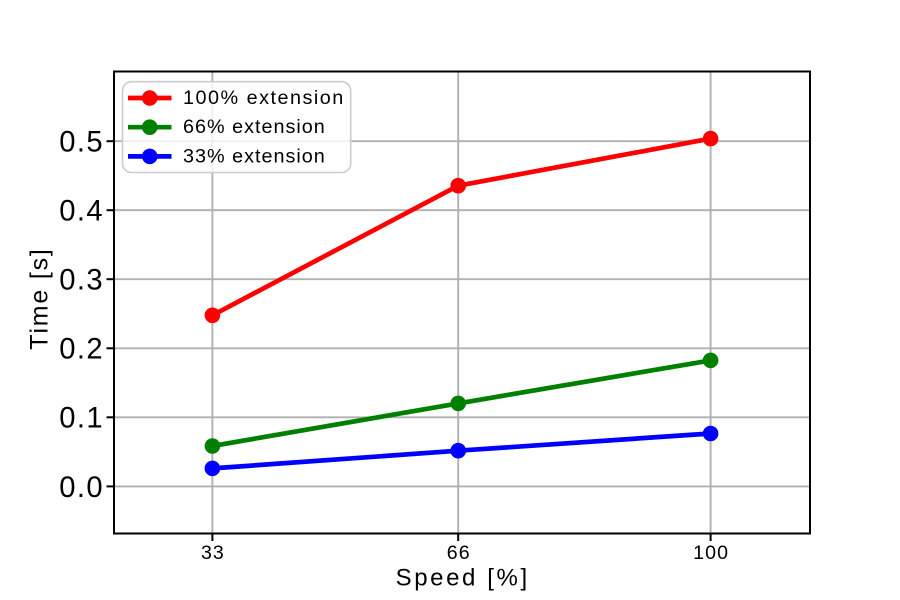 The image size is (900, 600). I want to click on svg-text: 0.2, so click(81, 350).